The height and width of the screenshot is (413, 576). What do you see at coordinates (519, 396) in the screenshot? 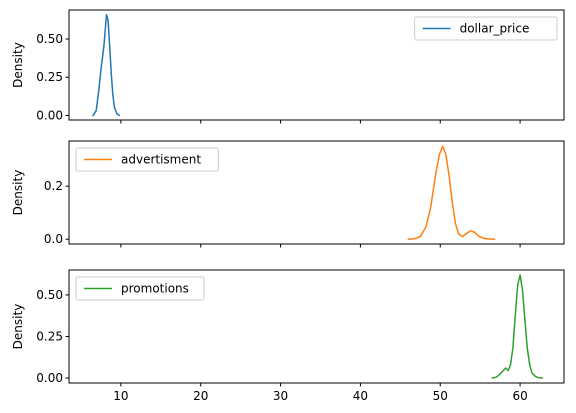
I see `x-tick-label: 60` at bounding box center [519, 396].